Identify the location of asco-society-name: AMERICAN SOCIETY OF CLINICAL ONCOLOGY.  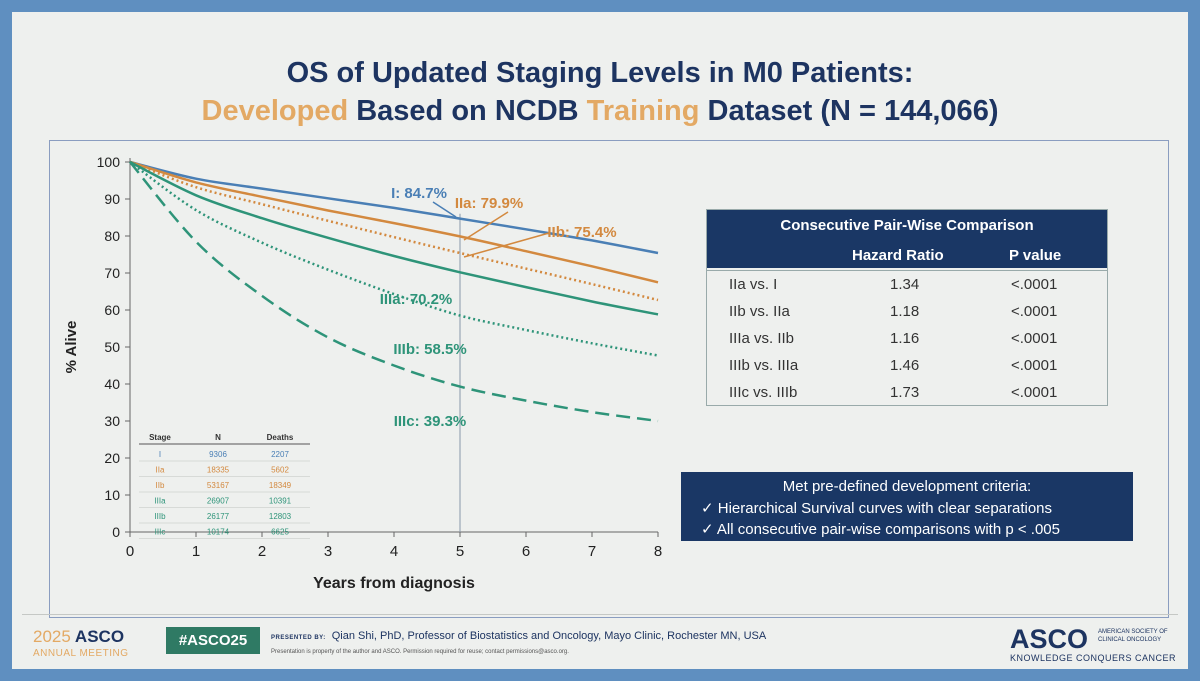
(1133, 636).